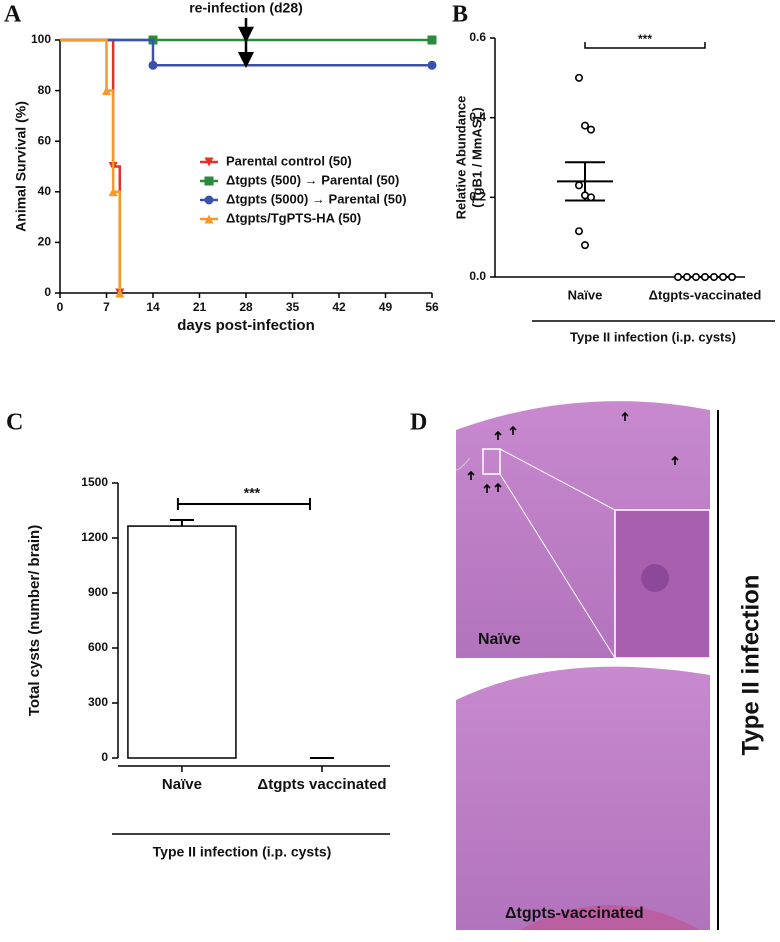 Image resolution: width=780 pixels, height=942 pixels. I want to click on arrows, so click(573, 452).